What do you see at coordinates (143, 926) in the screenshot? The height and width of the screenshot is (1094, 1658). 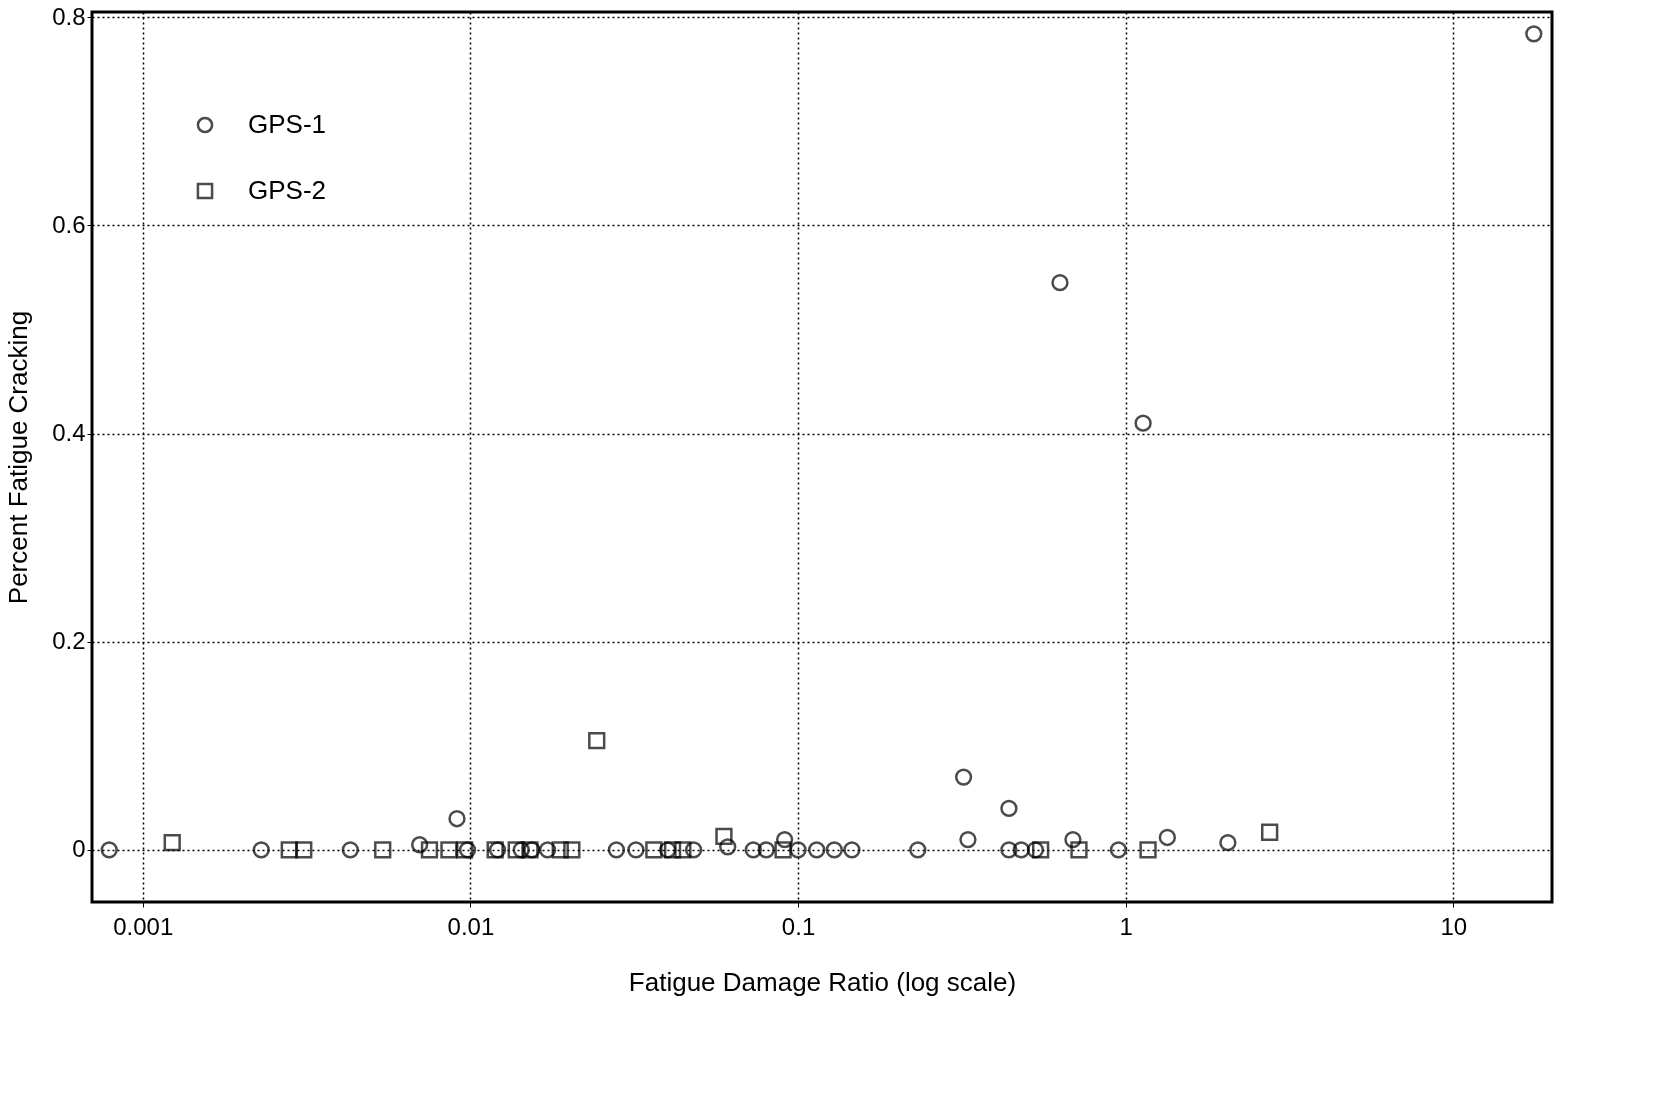 I see `x-tick-label: 0.001` at bounding box center [143, 926].